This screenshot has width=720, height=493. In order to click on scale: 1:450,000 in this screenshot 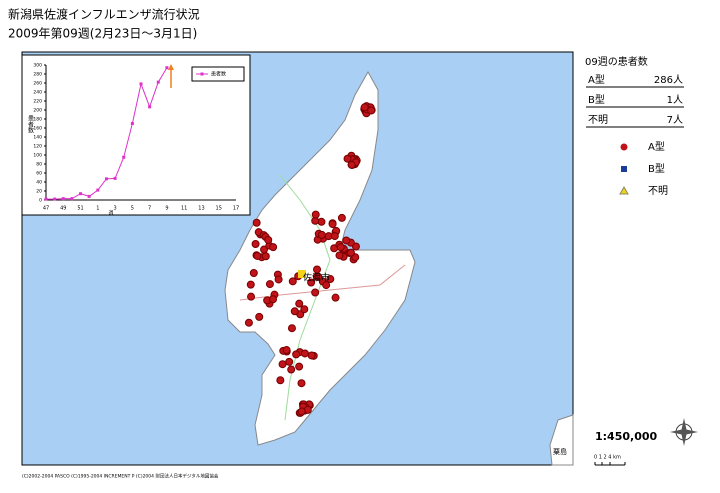, I will do `click(626, 436)`.